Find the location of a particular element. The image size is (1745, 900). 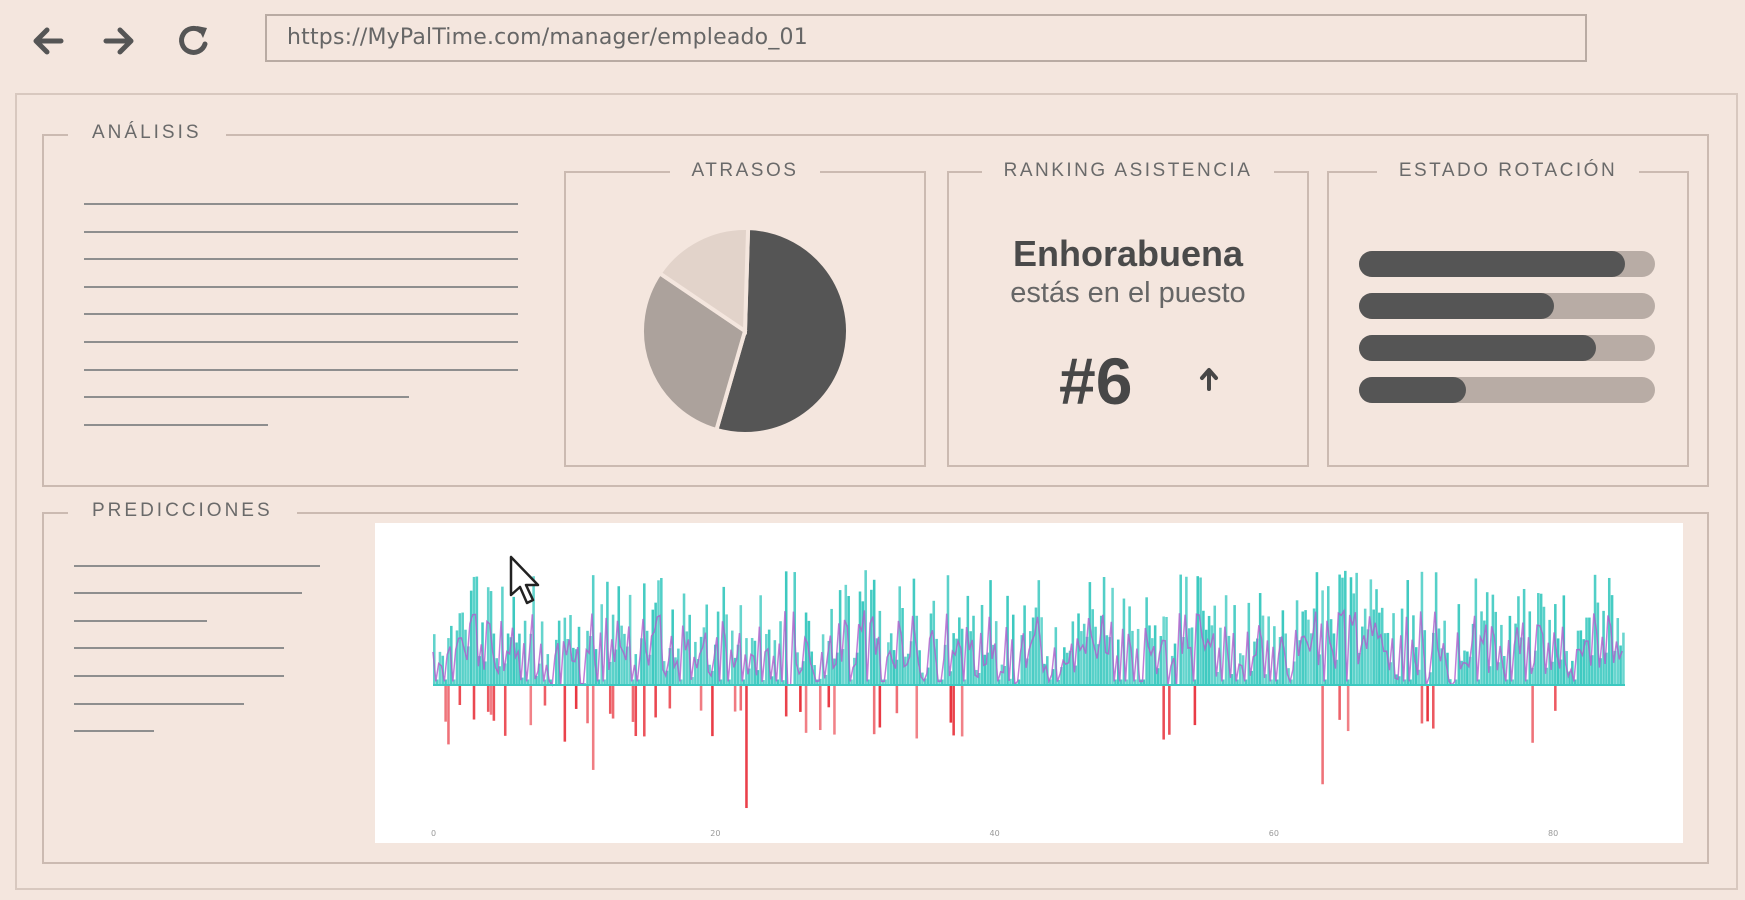

reload-icon is located at coordinates (193, 40).